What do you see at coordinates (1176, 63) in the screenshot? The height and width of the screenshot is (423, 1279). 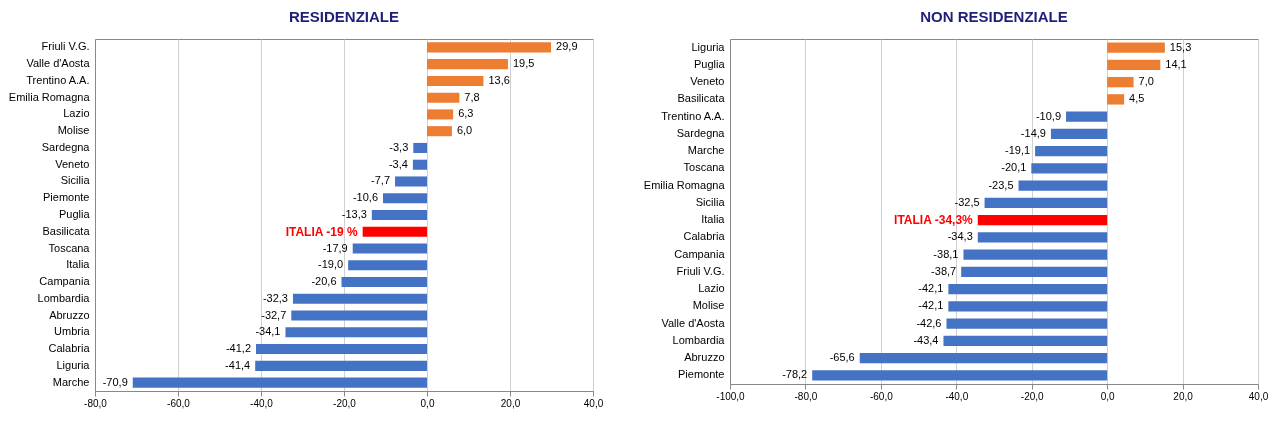 I see `data-label: 14,1` at bounding box center [1176, 63].